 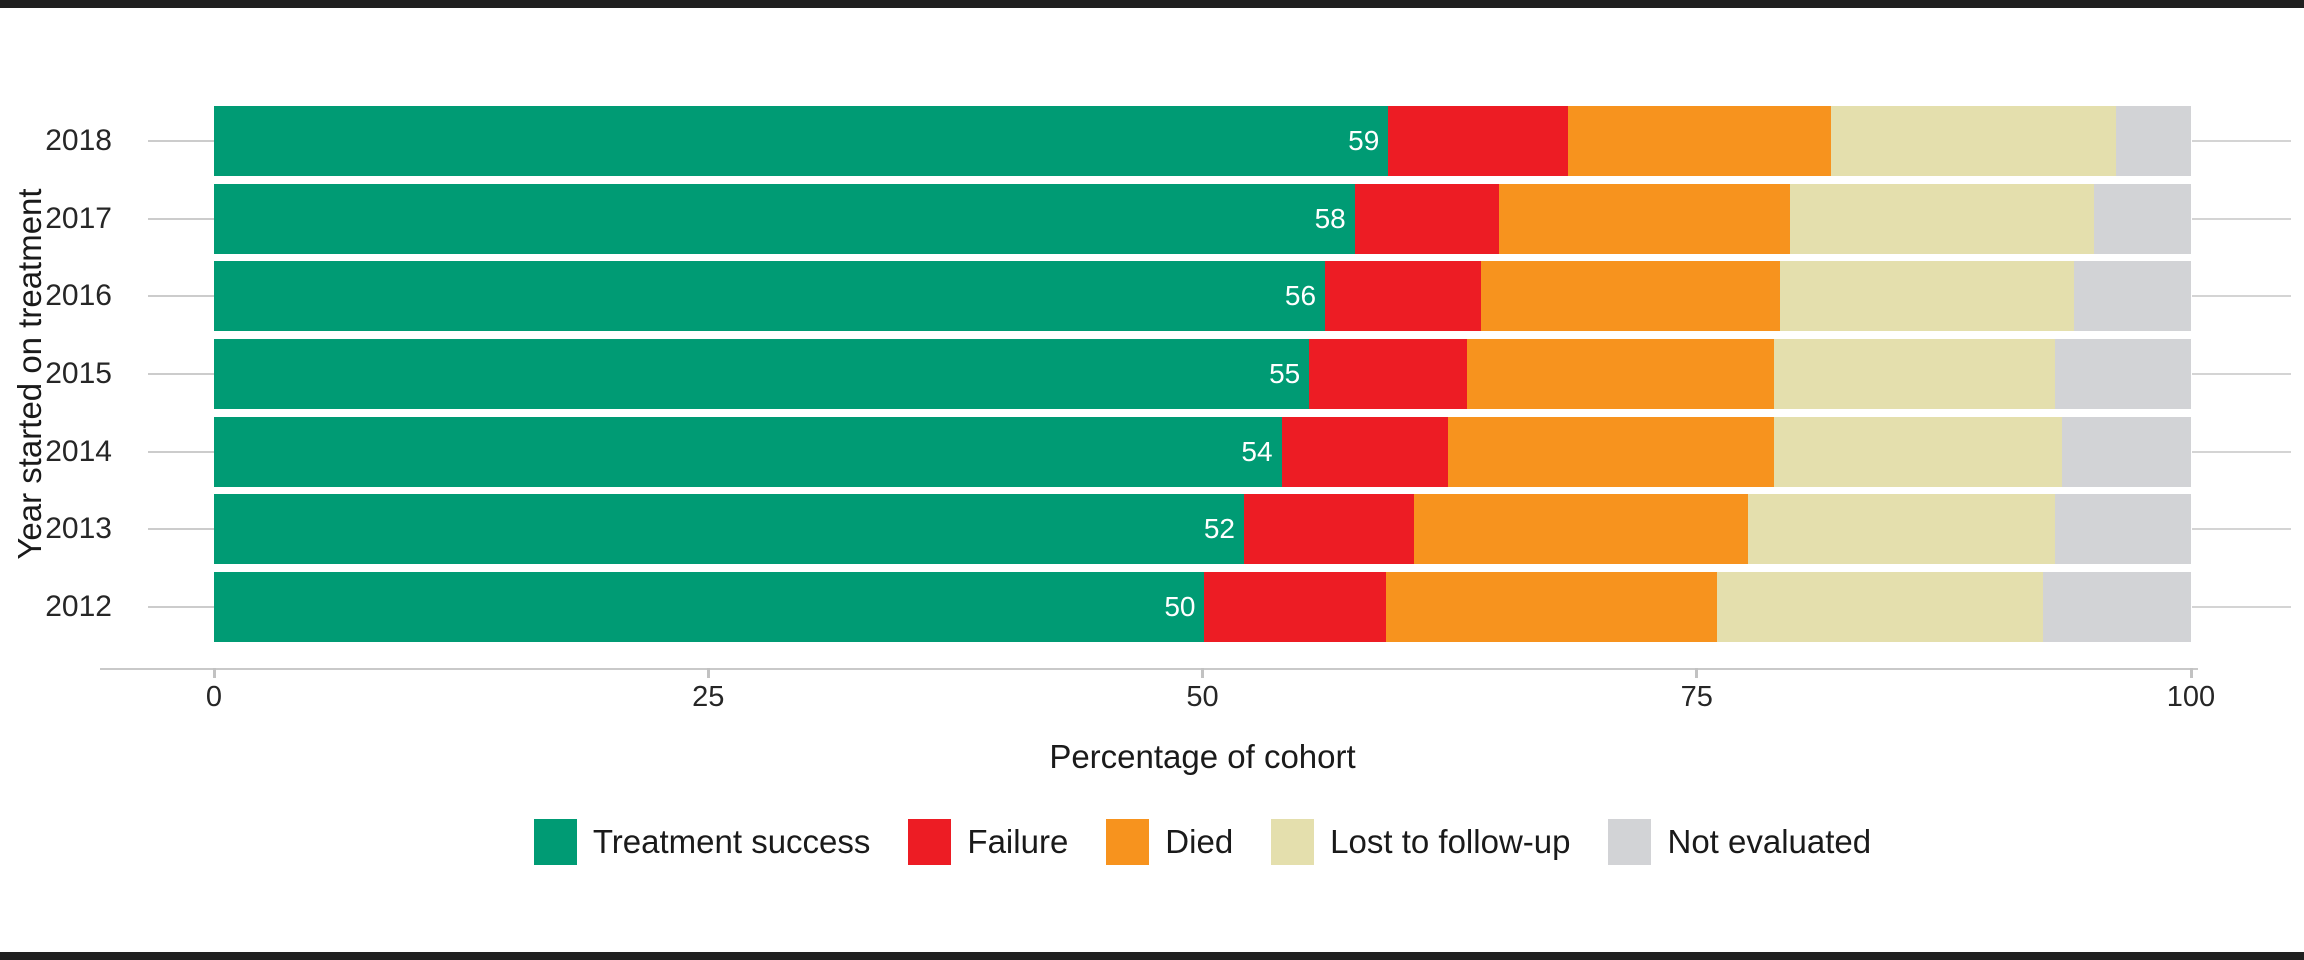 I want to click on legend-item-failure: Failure, so click(x=988, y=842).